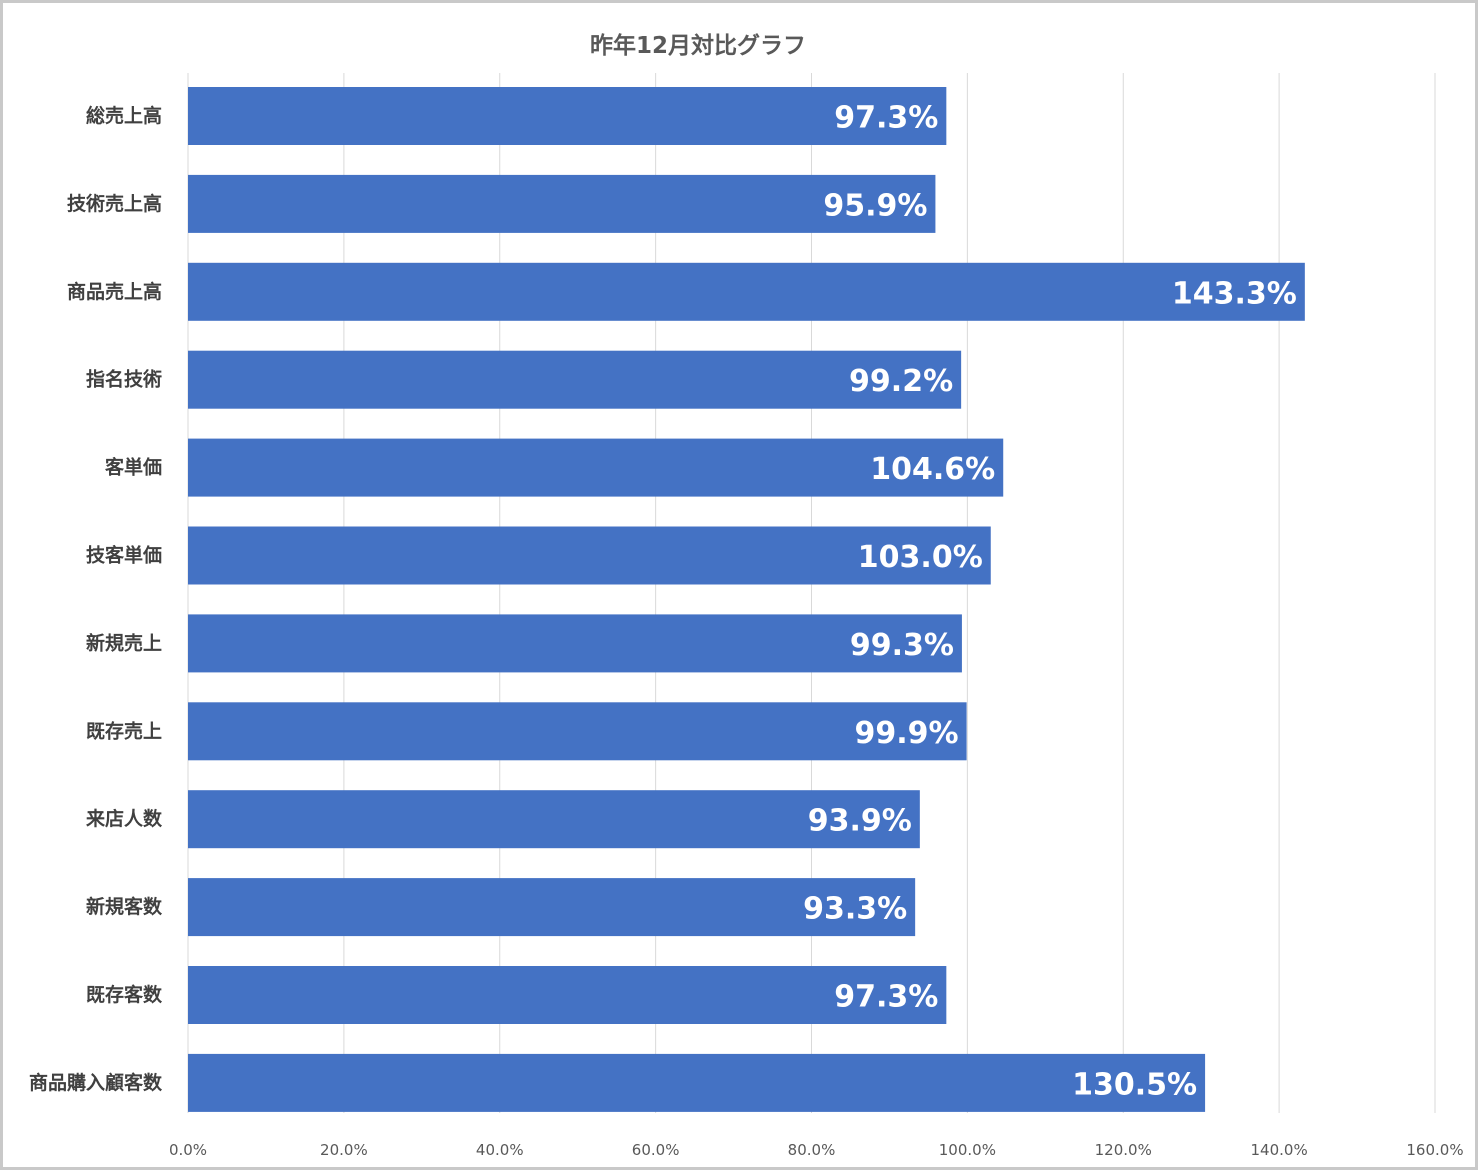 The height and width of the screenshot is (1170, 1478). I want to click on category-label: 客単価, so click(133, 467).